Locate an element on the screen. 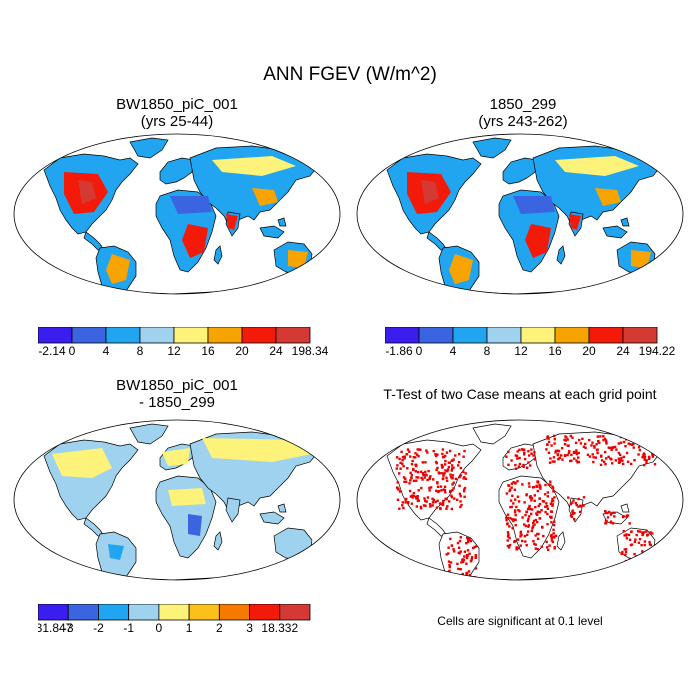 The image size is (700, 700). panel-3-subtitle: - 1850_299 is located at coordinates (177, 402).